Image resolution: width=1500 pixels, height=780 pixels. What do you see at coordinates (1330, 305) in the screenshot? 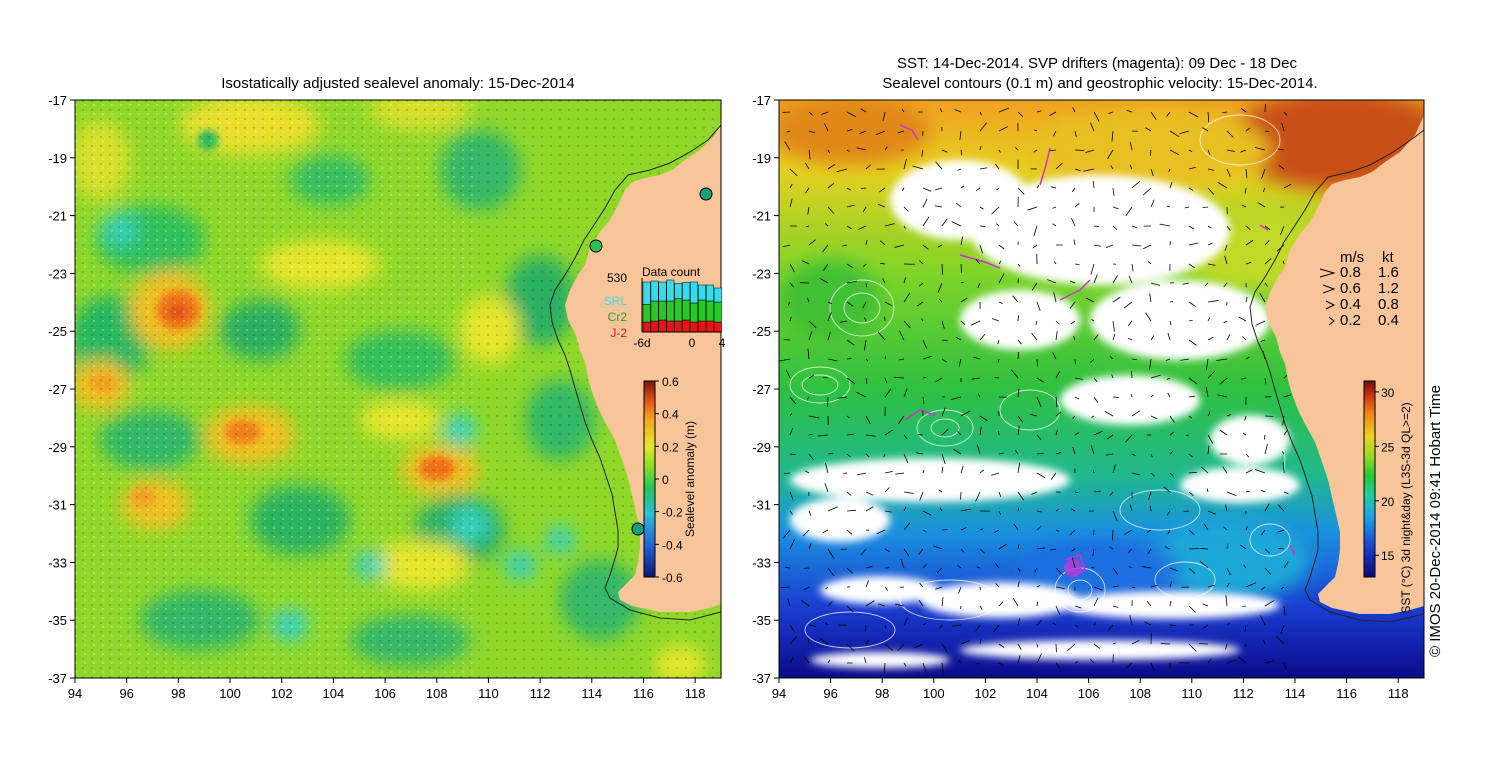
I see `velocity-legend-arrow` at bounding box center [1330, 305].